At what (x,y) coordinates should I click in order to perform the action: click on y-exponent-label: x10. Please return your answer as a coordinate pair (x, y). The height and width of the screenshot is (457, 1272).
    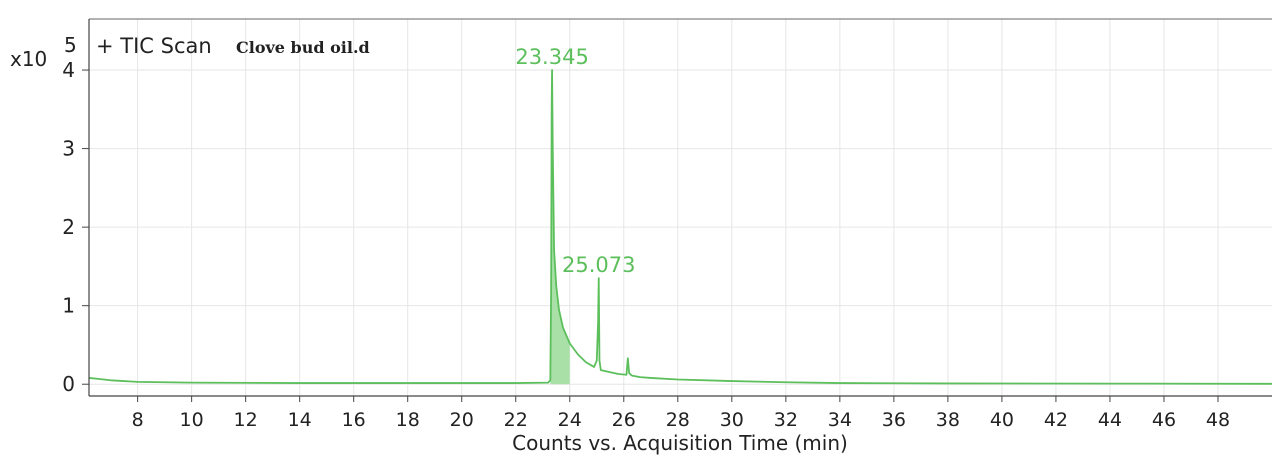
    Looking at the image, I should click on (28, 59).